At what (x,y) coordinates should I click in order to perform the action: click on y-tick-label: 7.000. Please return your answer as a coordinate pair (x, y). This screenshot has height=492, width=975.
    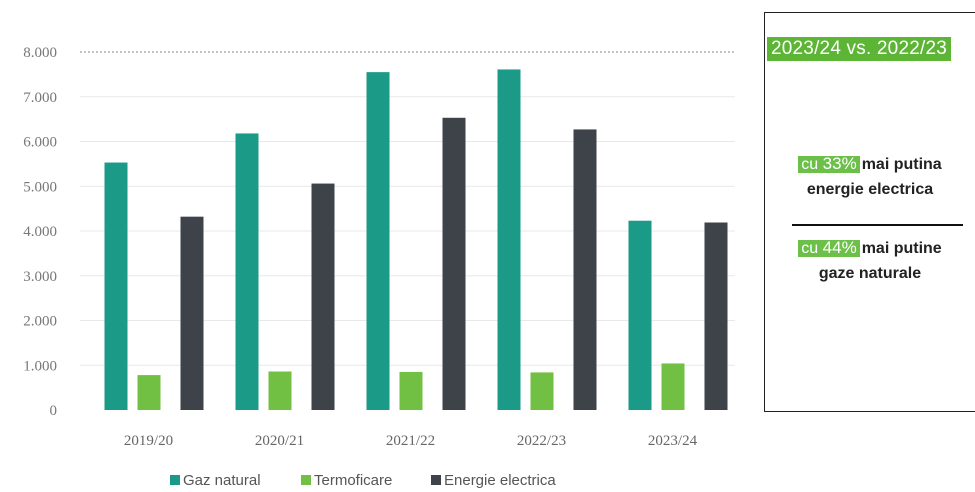
    Looking at the image, I should click on (40, 98).